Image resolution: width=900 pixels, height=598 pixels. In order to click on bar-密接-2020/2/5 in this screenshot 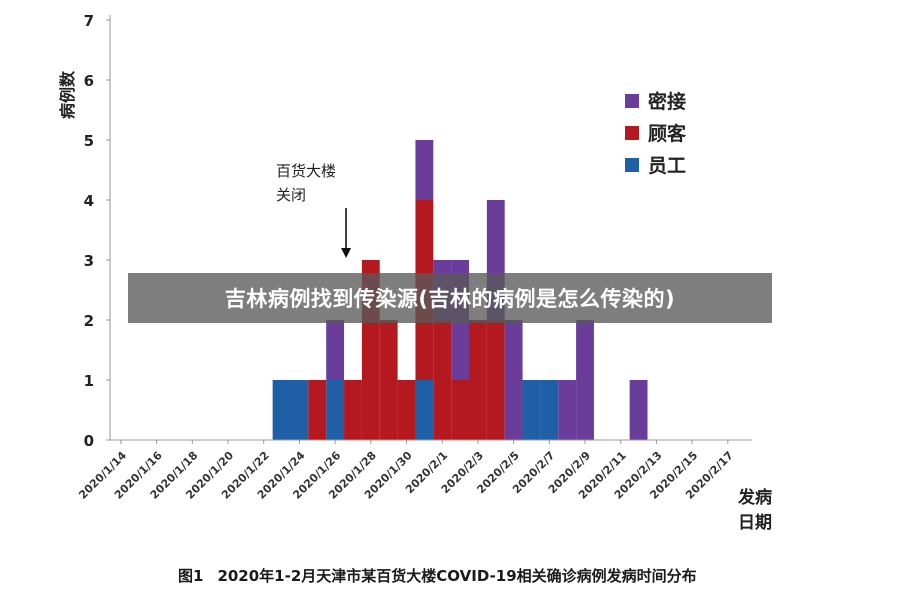, I will do `click(513, 380)`.